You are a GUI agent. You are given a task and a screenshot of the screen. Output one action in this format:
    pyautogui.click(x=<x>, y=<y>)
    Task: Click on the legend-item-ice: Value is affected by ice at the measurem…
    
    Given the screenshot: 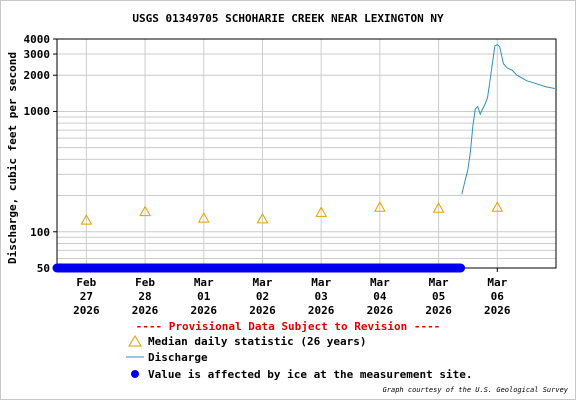 What is the action you would take?
    pyautogui.click(x=298, y=374)
    